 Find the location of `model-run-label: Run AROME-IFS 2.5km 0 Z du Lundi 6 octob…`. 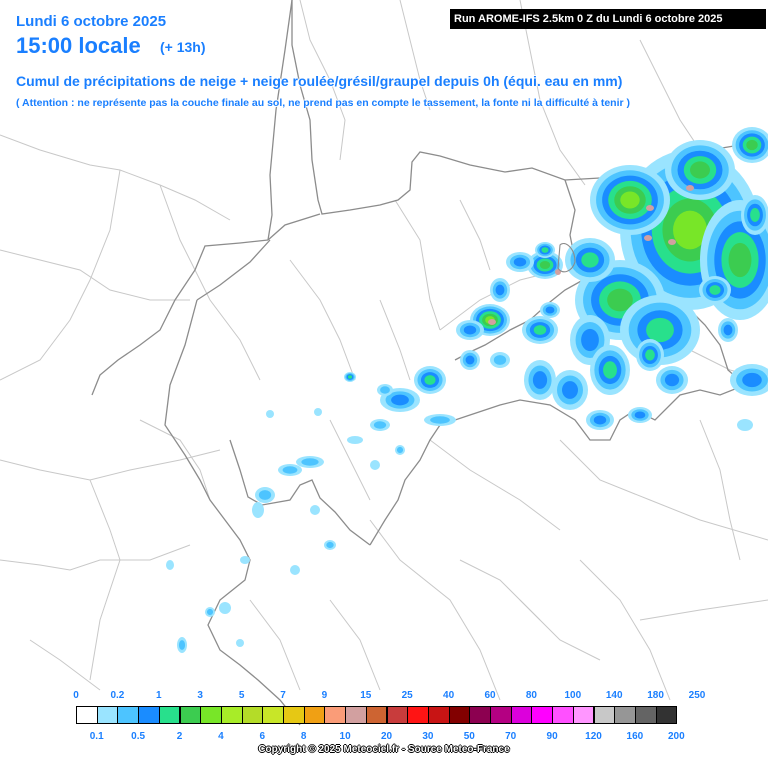

model-run-label: Run AROME-IFS 2.5km 0 Z du Lundi 6 octob… is located at coordinates (608, 19).